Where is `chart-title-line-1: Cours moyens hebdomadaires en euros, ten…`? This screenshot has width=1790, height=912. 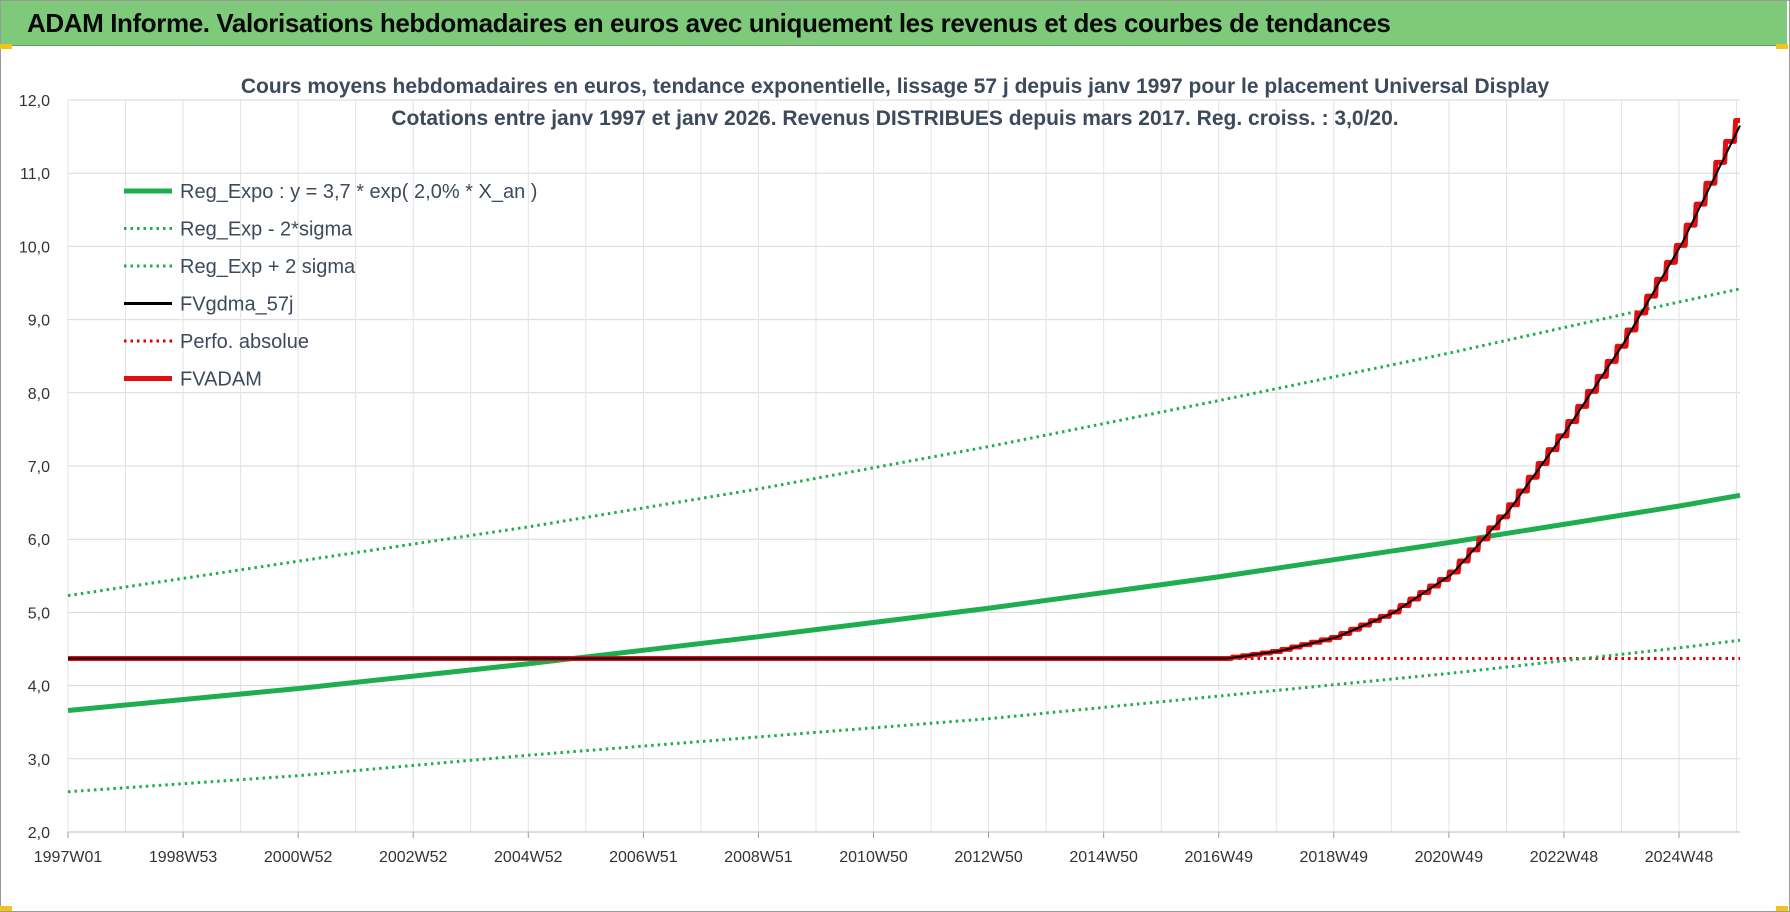 chart-title-line-1: Cours moyens hebdomadaires en euros, ten… is located at coordinates (895, 86).